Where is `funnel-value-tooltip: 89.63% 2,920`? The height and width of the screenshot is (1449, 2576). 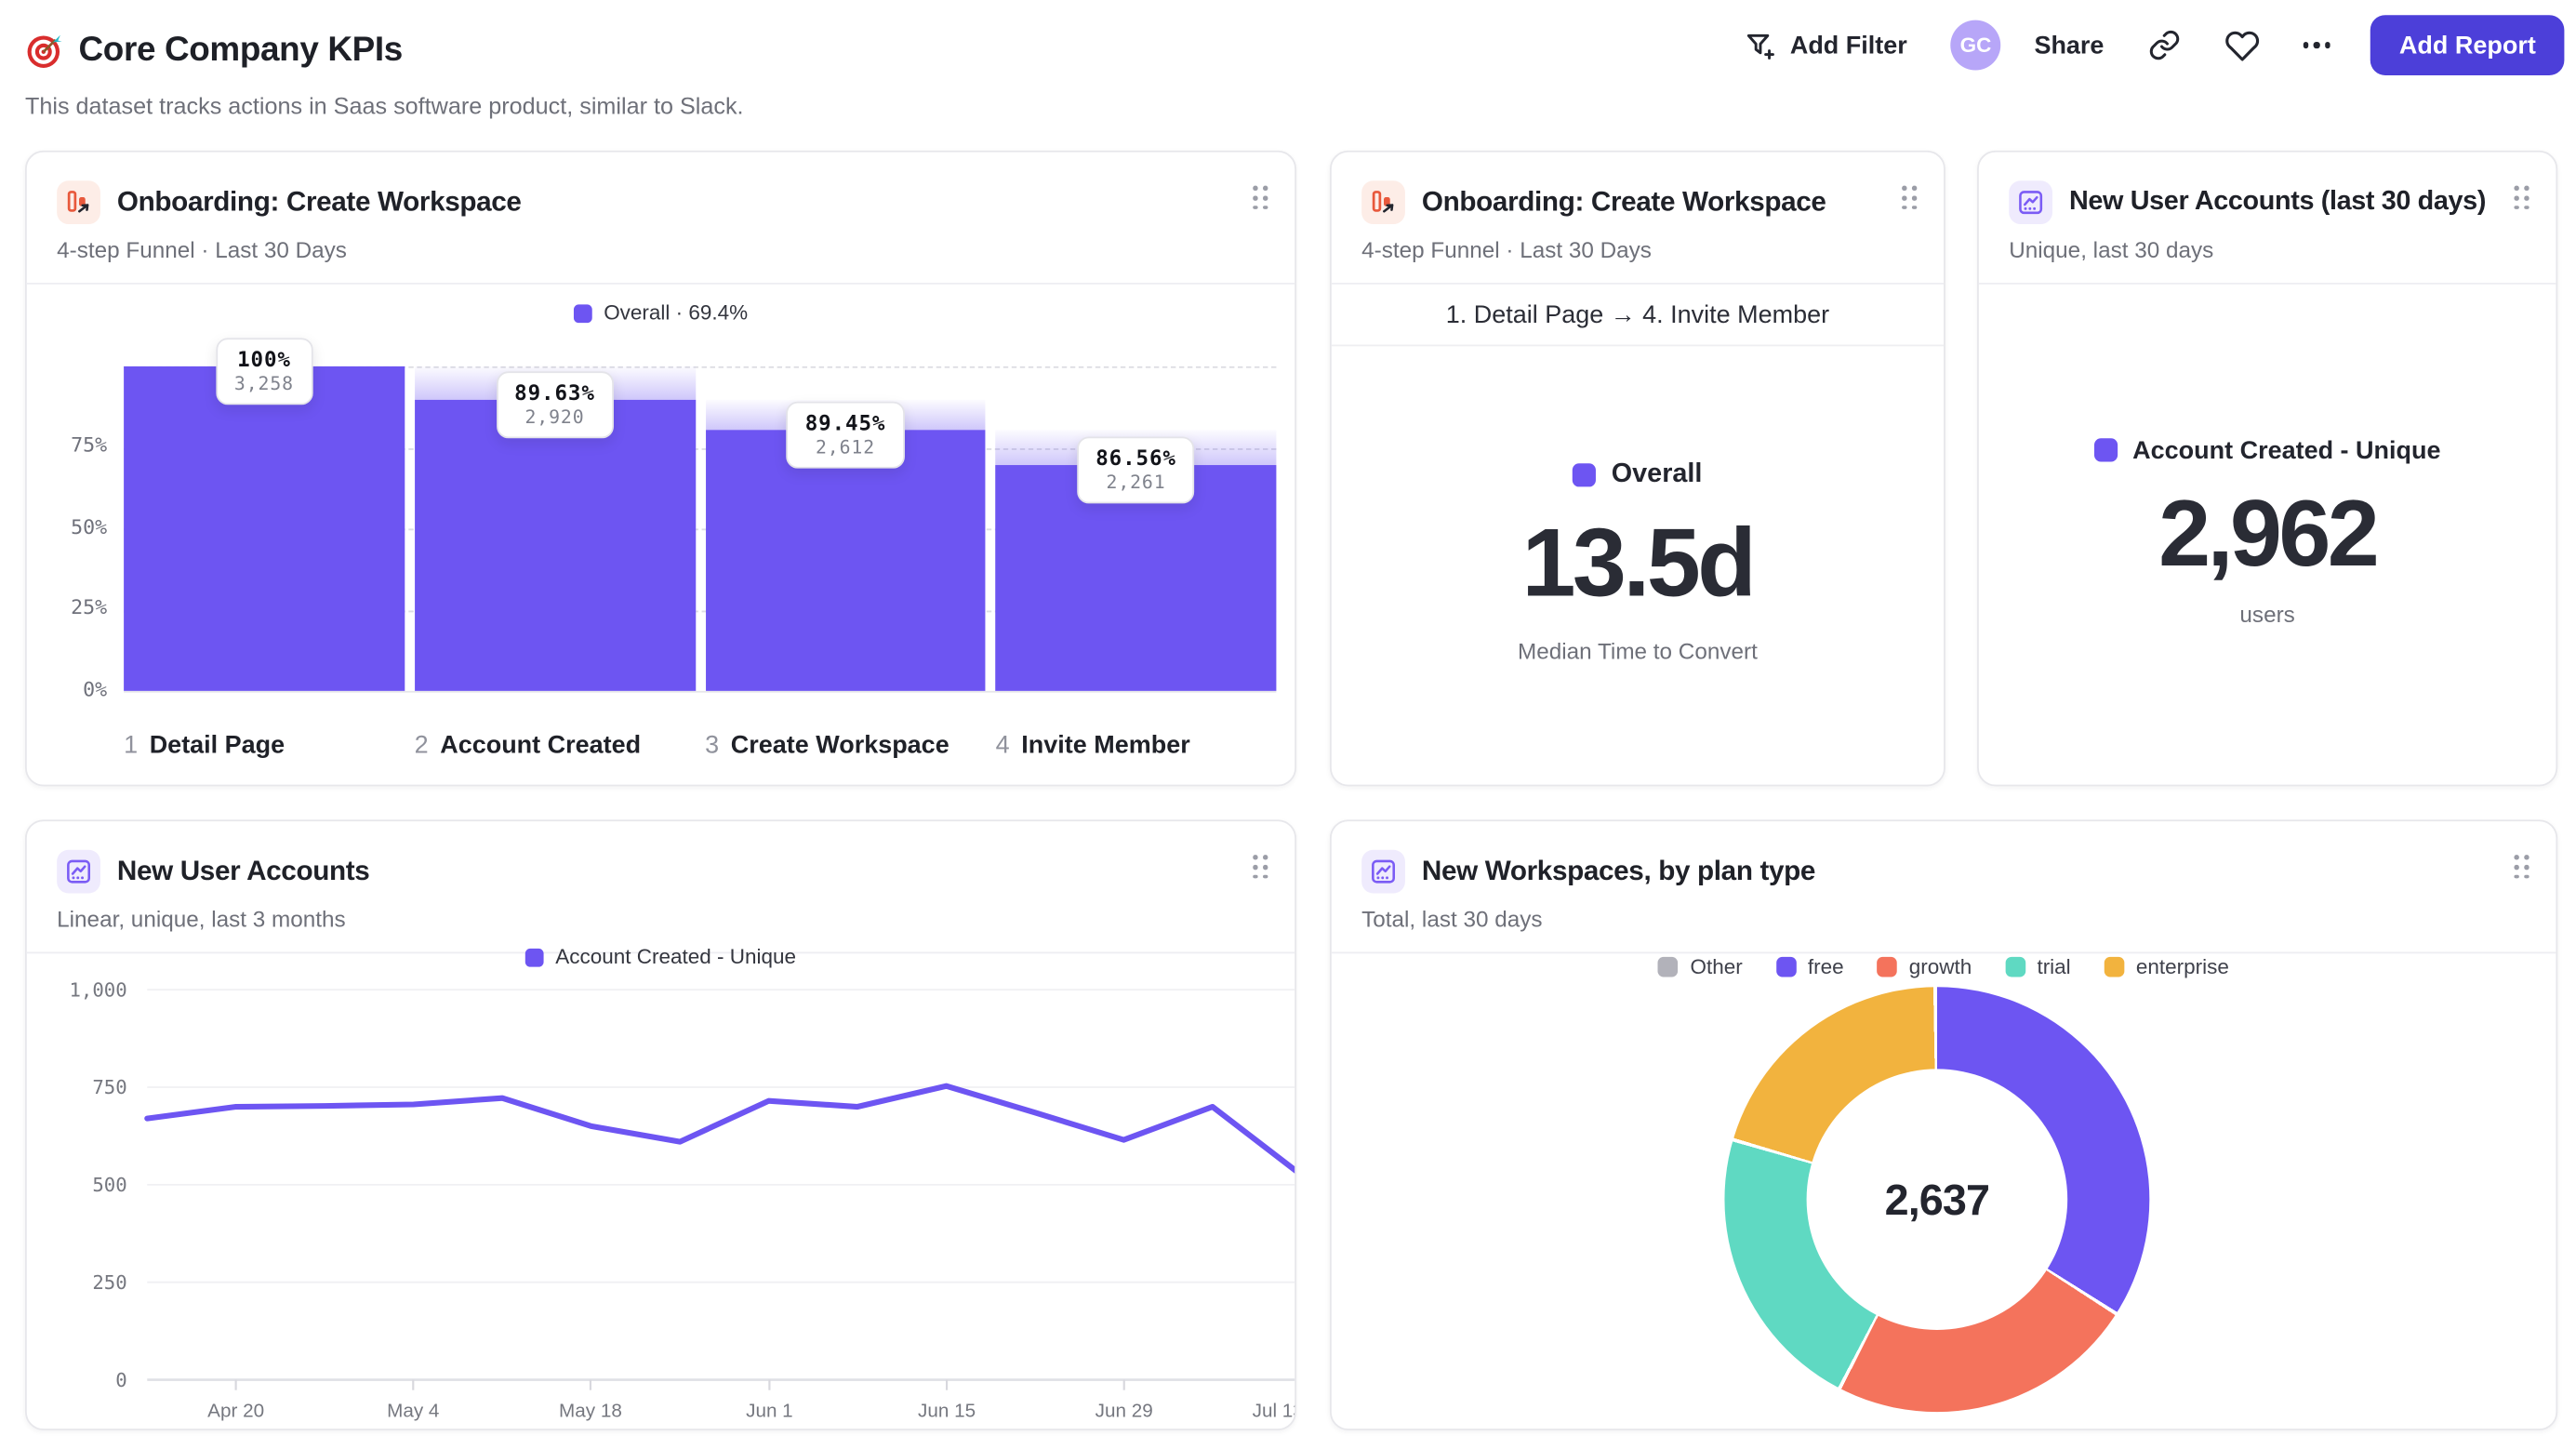 funnel-value-tooltip: 89.63% 2,920 is located at coordinates (555, 405).